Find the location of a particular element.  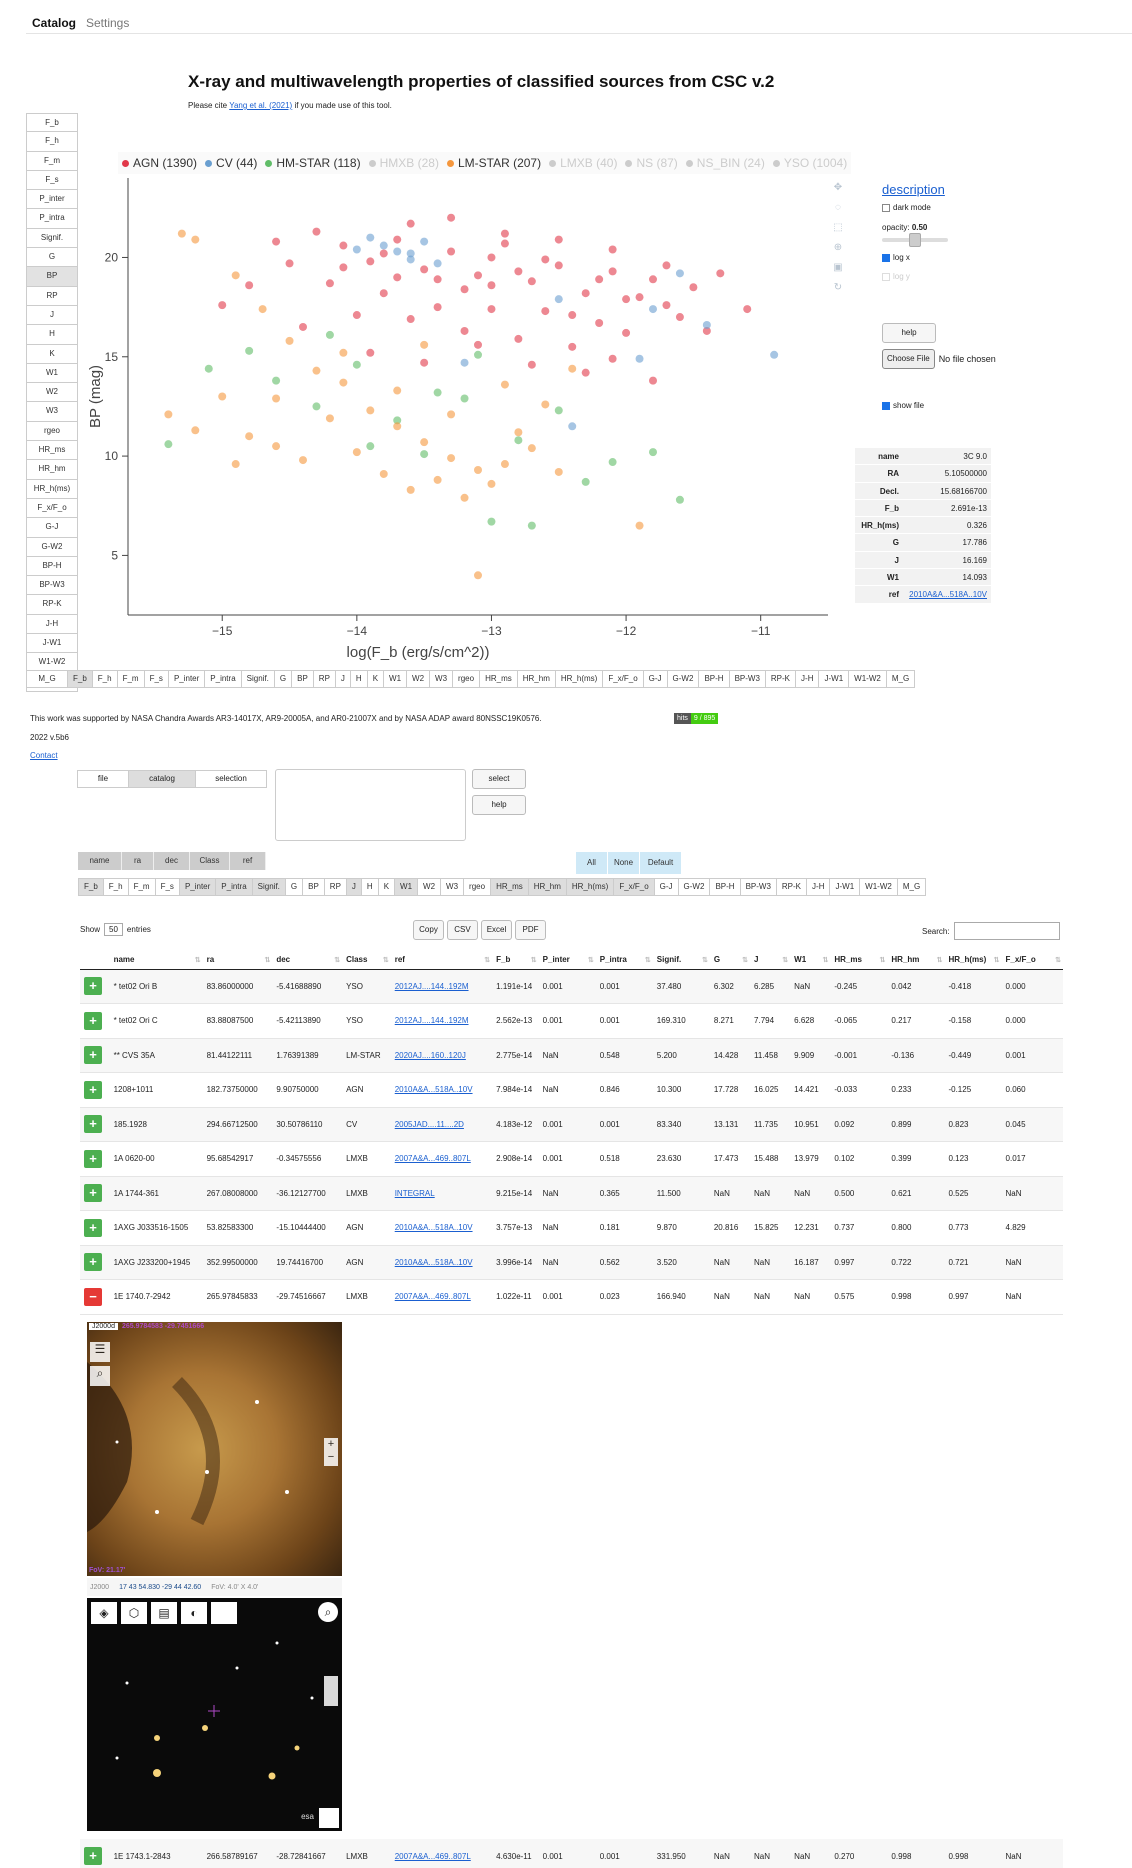

y-axis-btn-hr-ms: HR_ms is located at coordinates (52, 451).